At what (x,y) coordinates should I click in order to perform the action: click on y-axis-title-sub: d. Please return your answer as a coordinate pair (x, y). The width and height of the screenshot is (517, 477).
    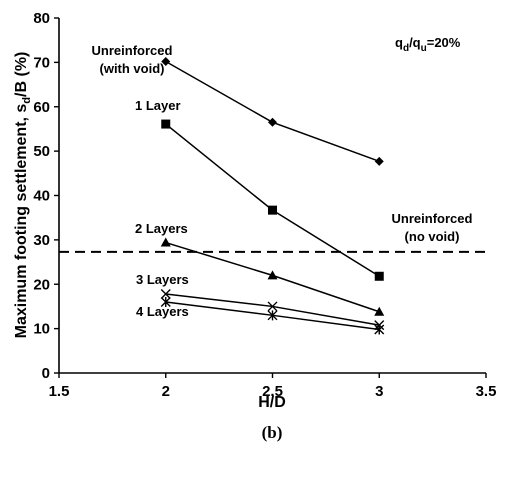
    Looking at the image, I should click on (27, 100).